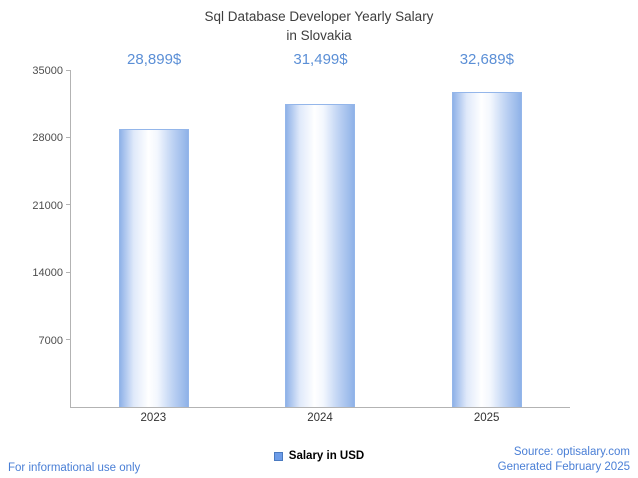 This screenshot has width=638, height=478. Describe the element at coordinates (47, 205) in the screenshot. I see `y-axis-tick-label: 21000` at that location.